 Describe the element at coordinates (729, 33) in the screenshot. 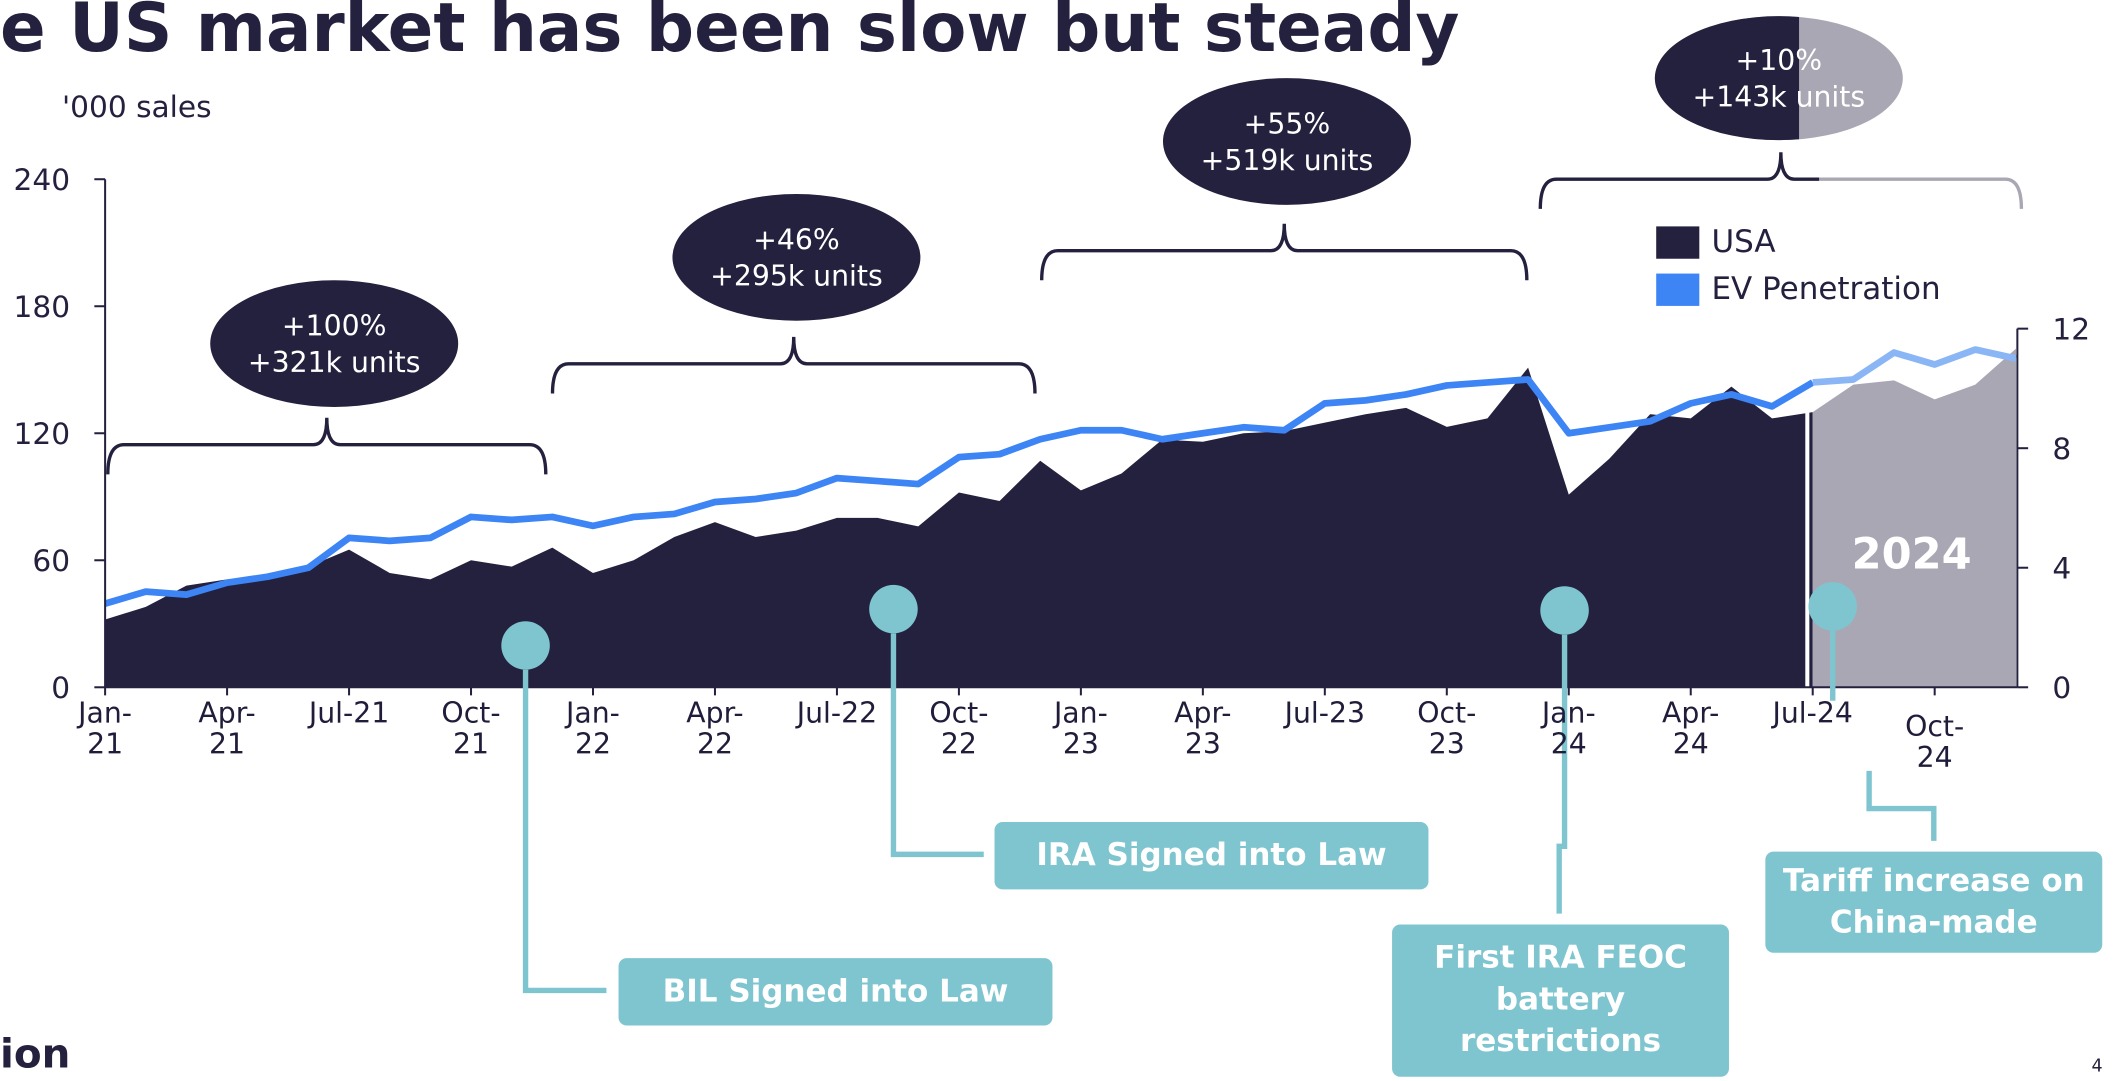

I see `title: e US market has been slow but steady` at that location.